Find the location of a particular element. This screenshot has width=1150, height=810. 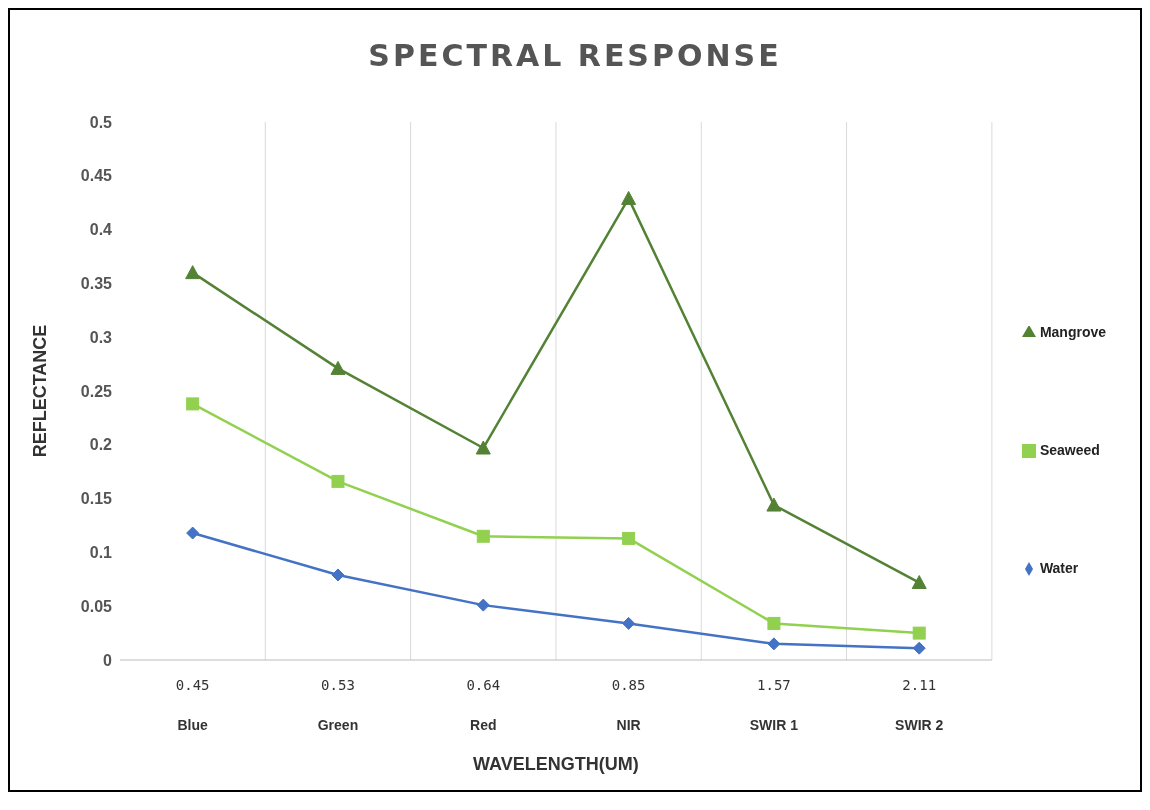

category-label: 2.11 SWIR 2 is located at coordinates (919, 705).